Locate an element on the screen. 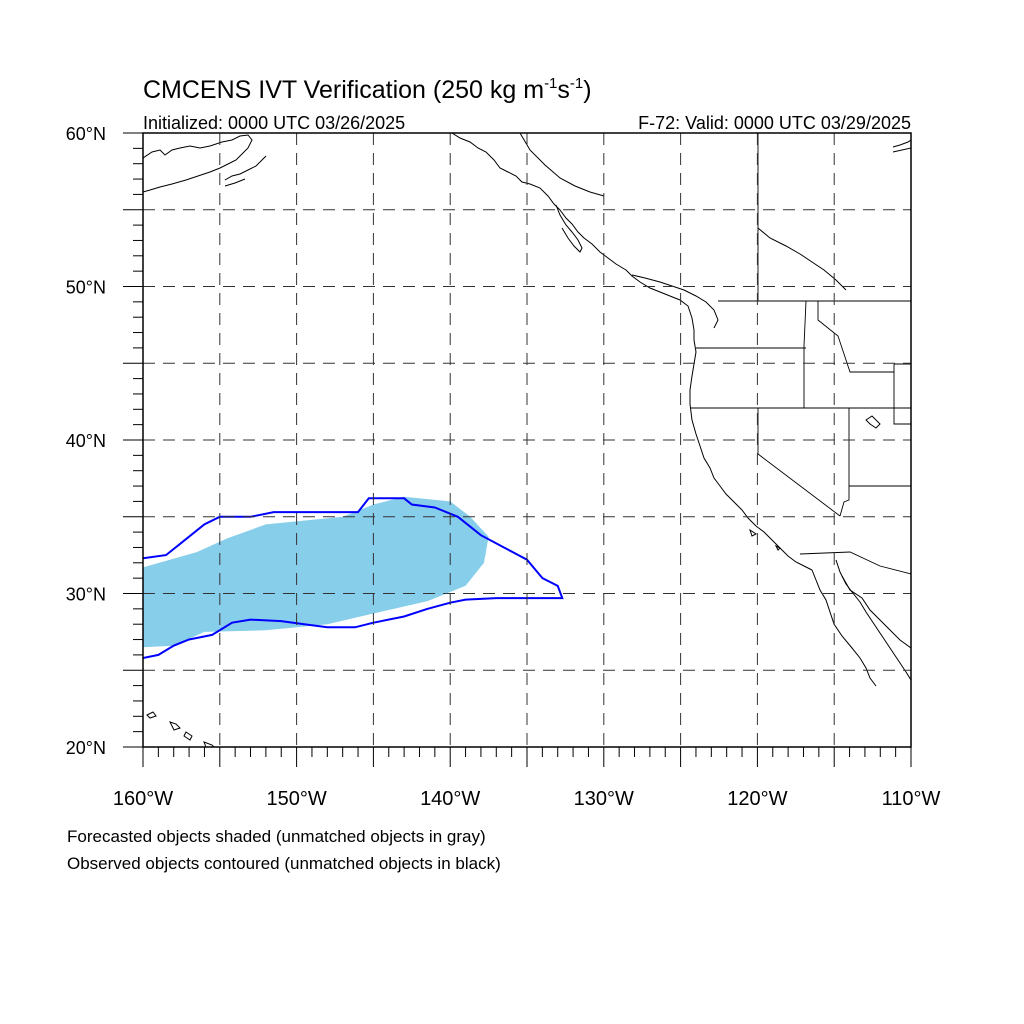  political-borders is located at coordinates (800, 354).